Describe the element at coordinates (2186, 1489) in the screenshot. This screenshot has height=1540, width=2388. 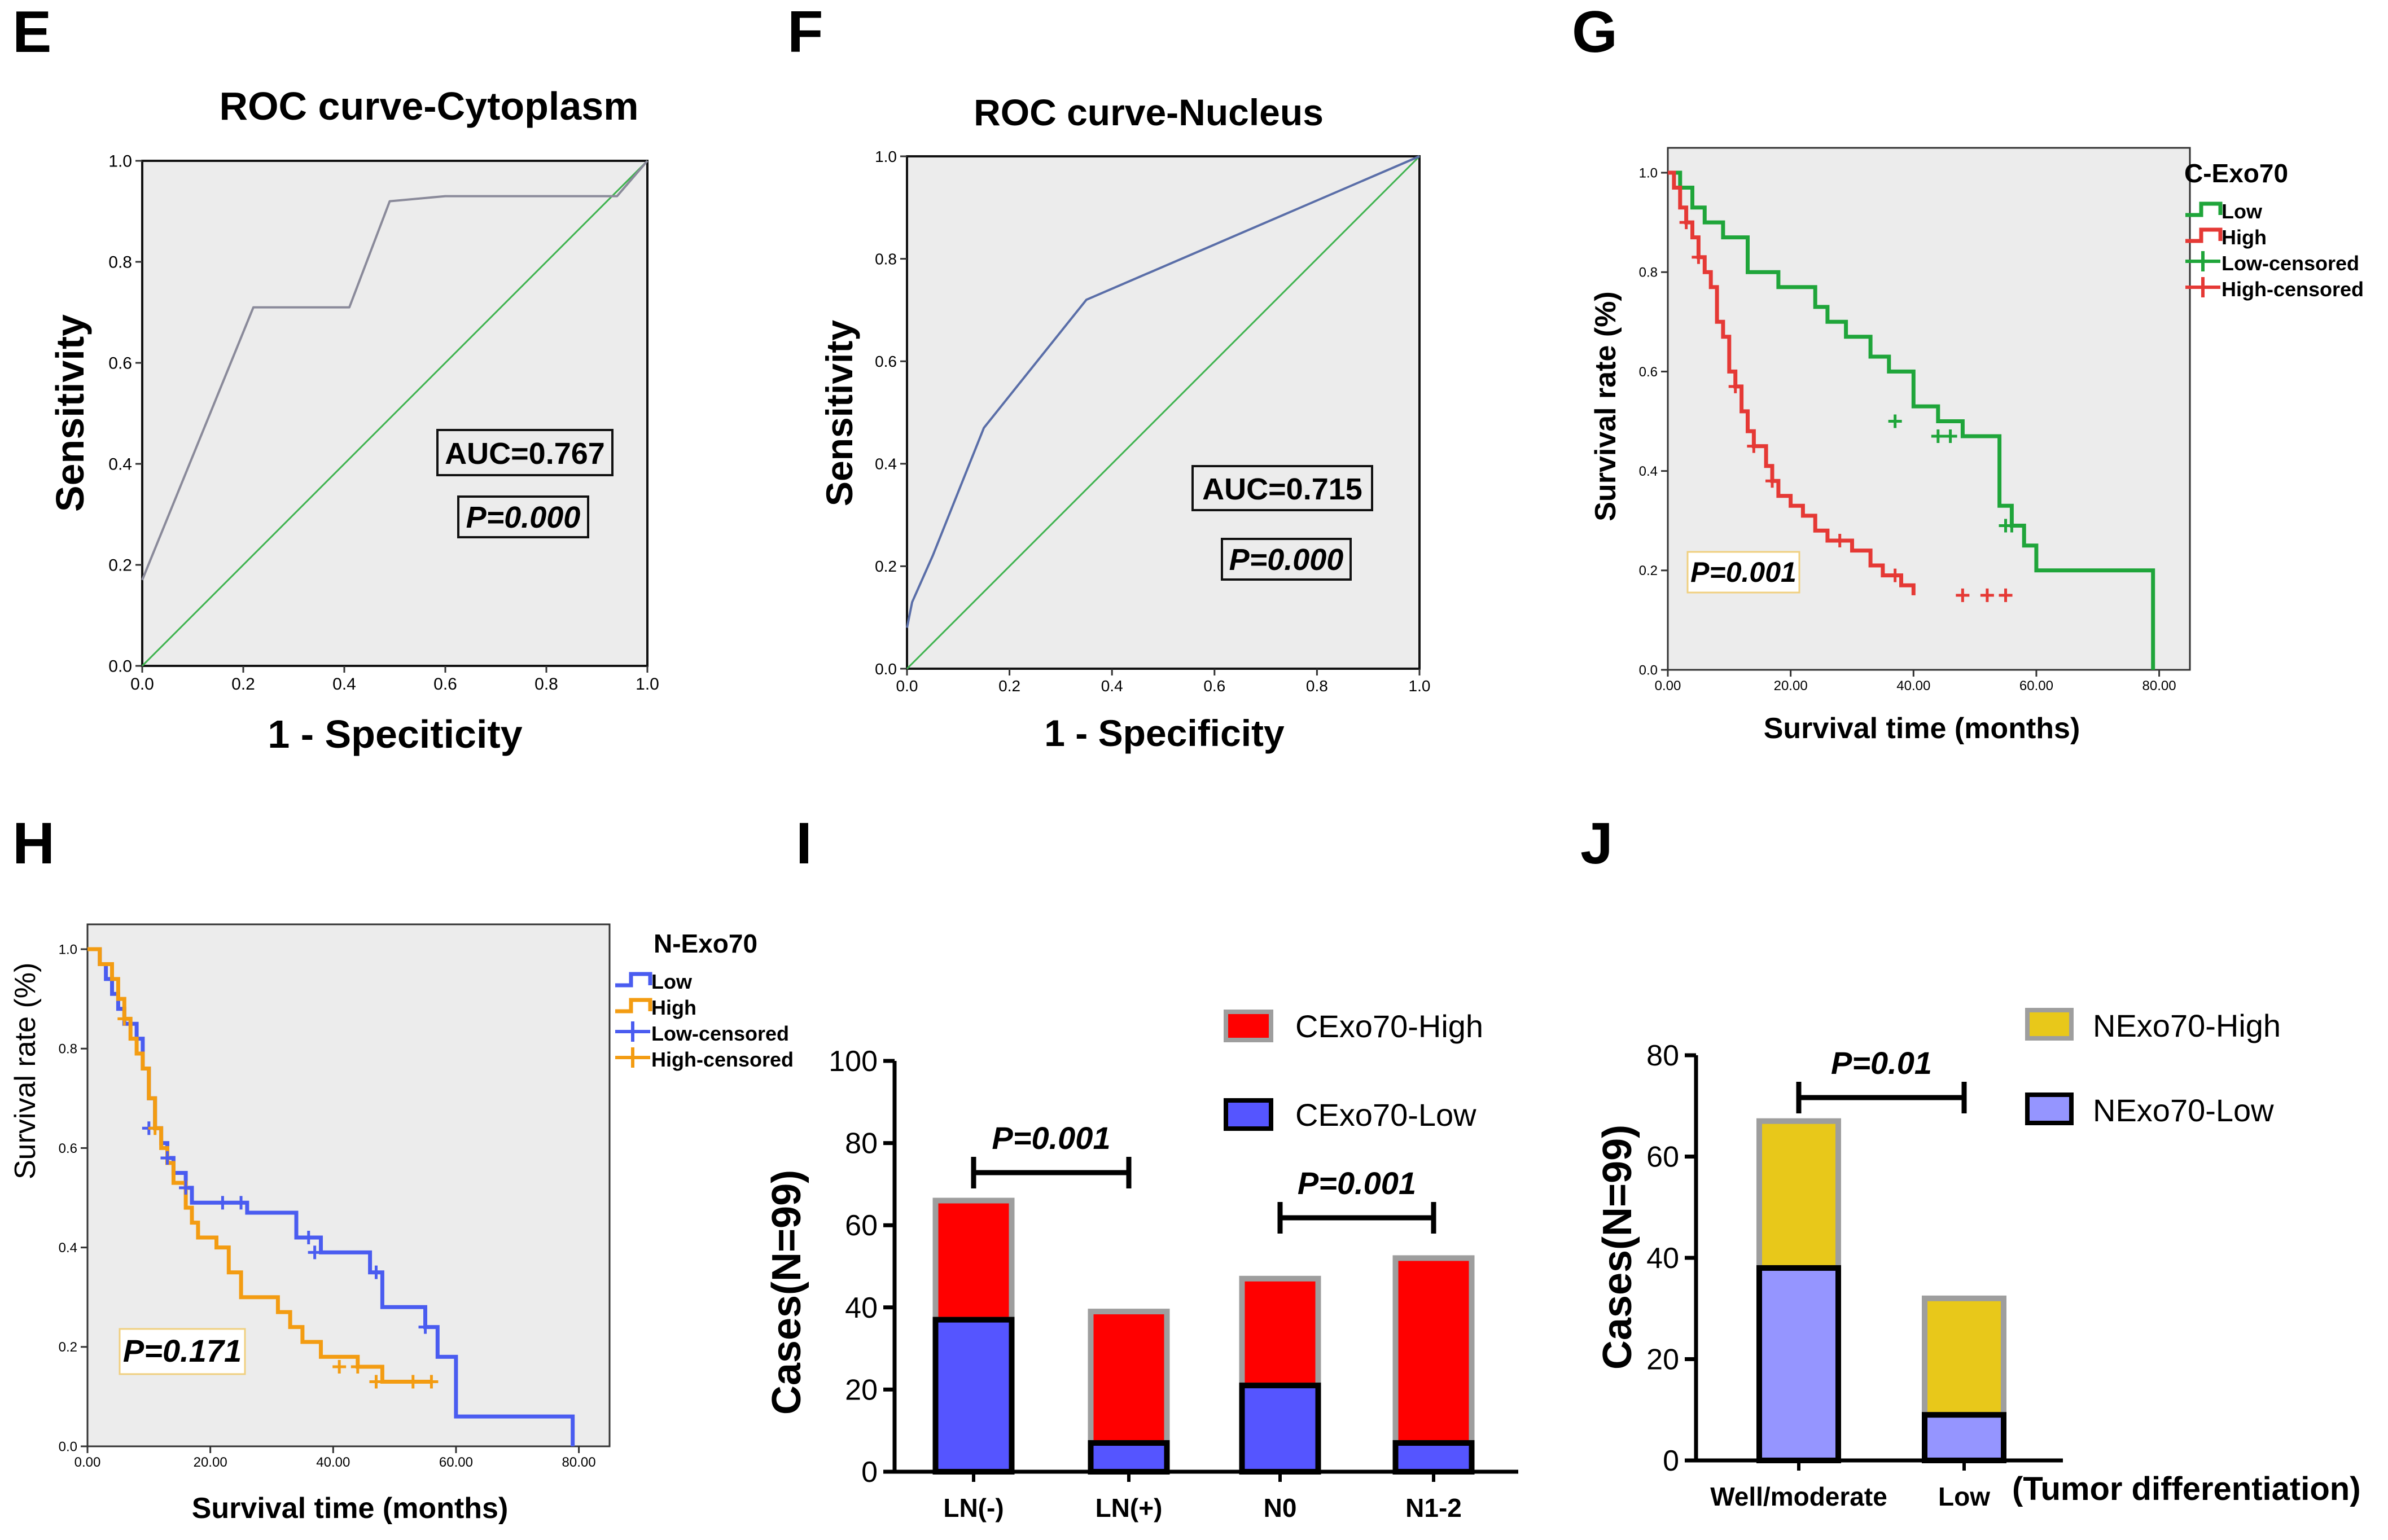
I see `category-suffix: (Tumor differentiation)` at that location.